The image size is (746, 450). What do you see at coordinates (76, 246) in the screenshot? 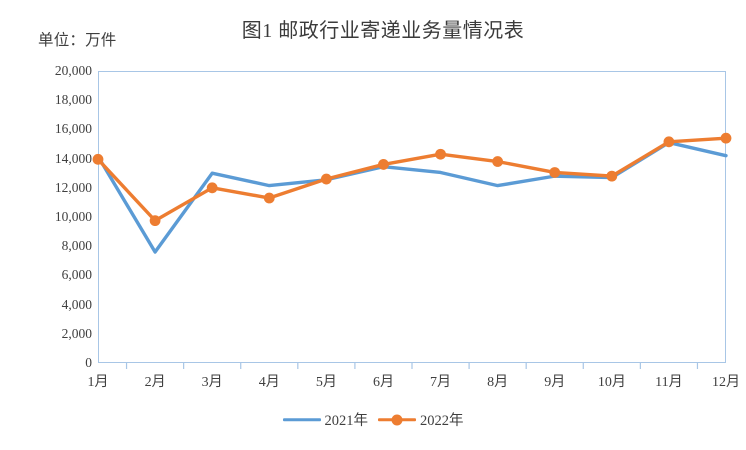
I see `y-axis-tick-label: 8,000` at bounding box center [76, 246].